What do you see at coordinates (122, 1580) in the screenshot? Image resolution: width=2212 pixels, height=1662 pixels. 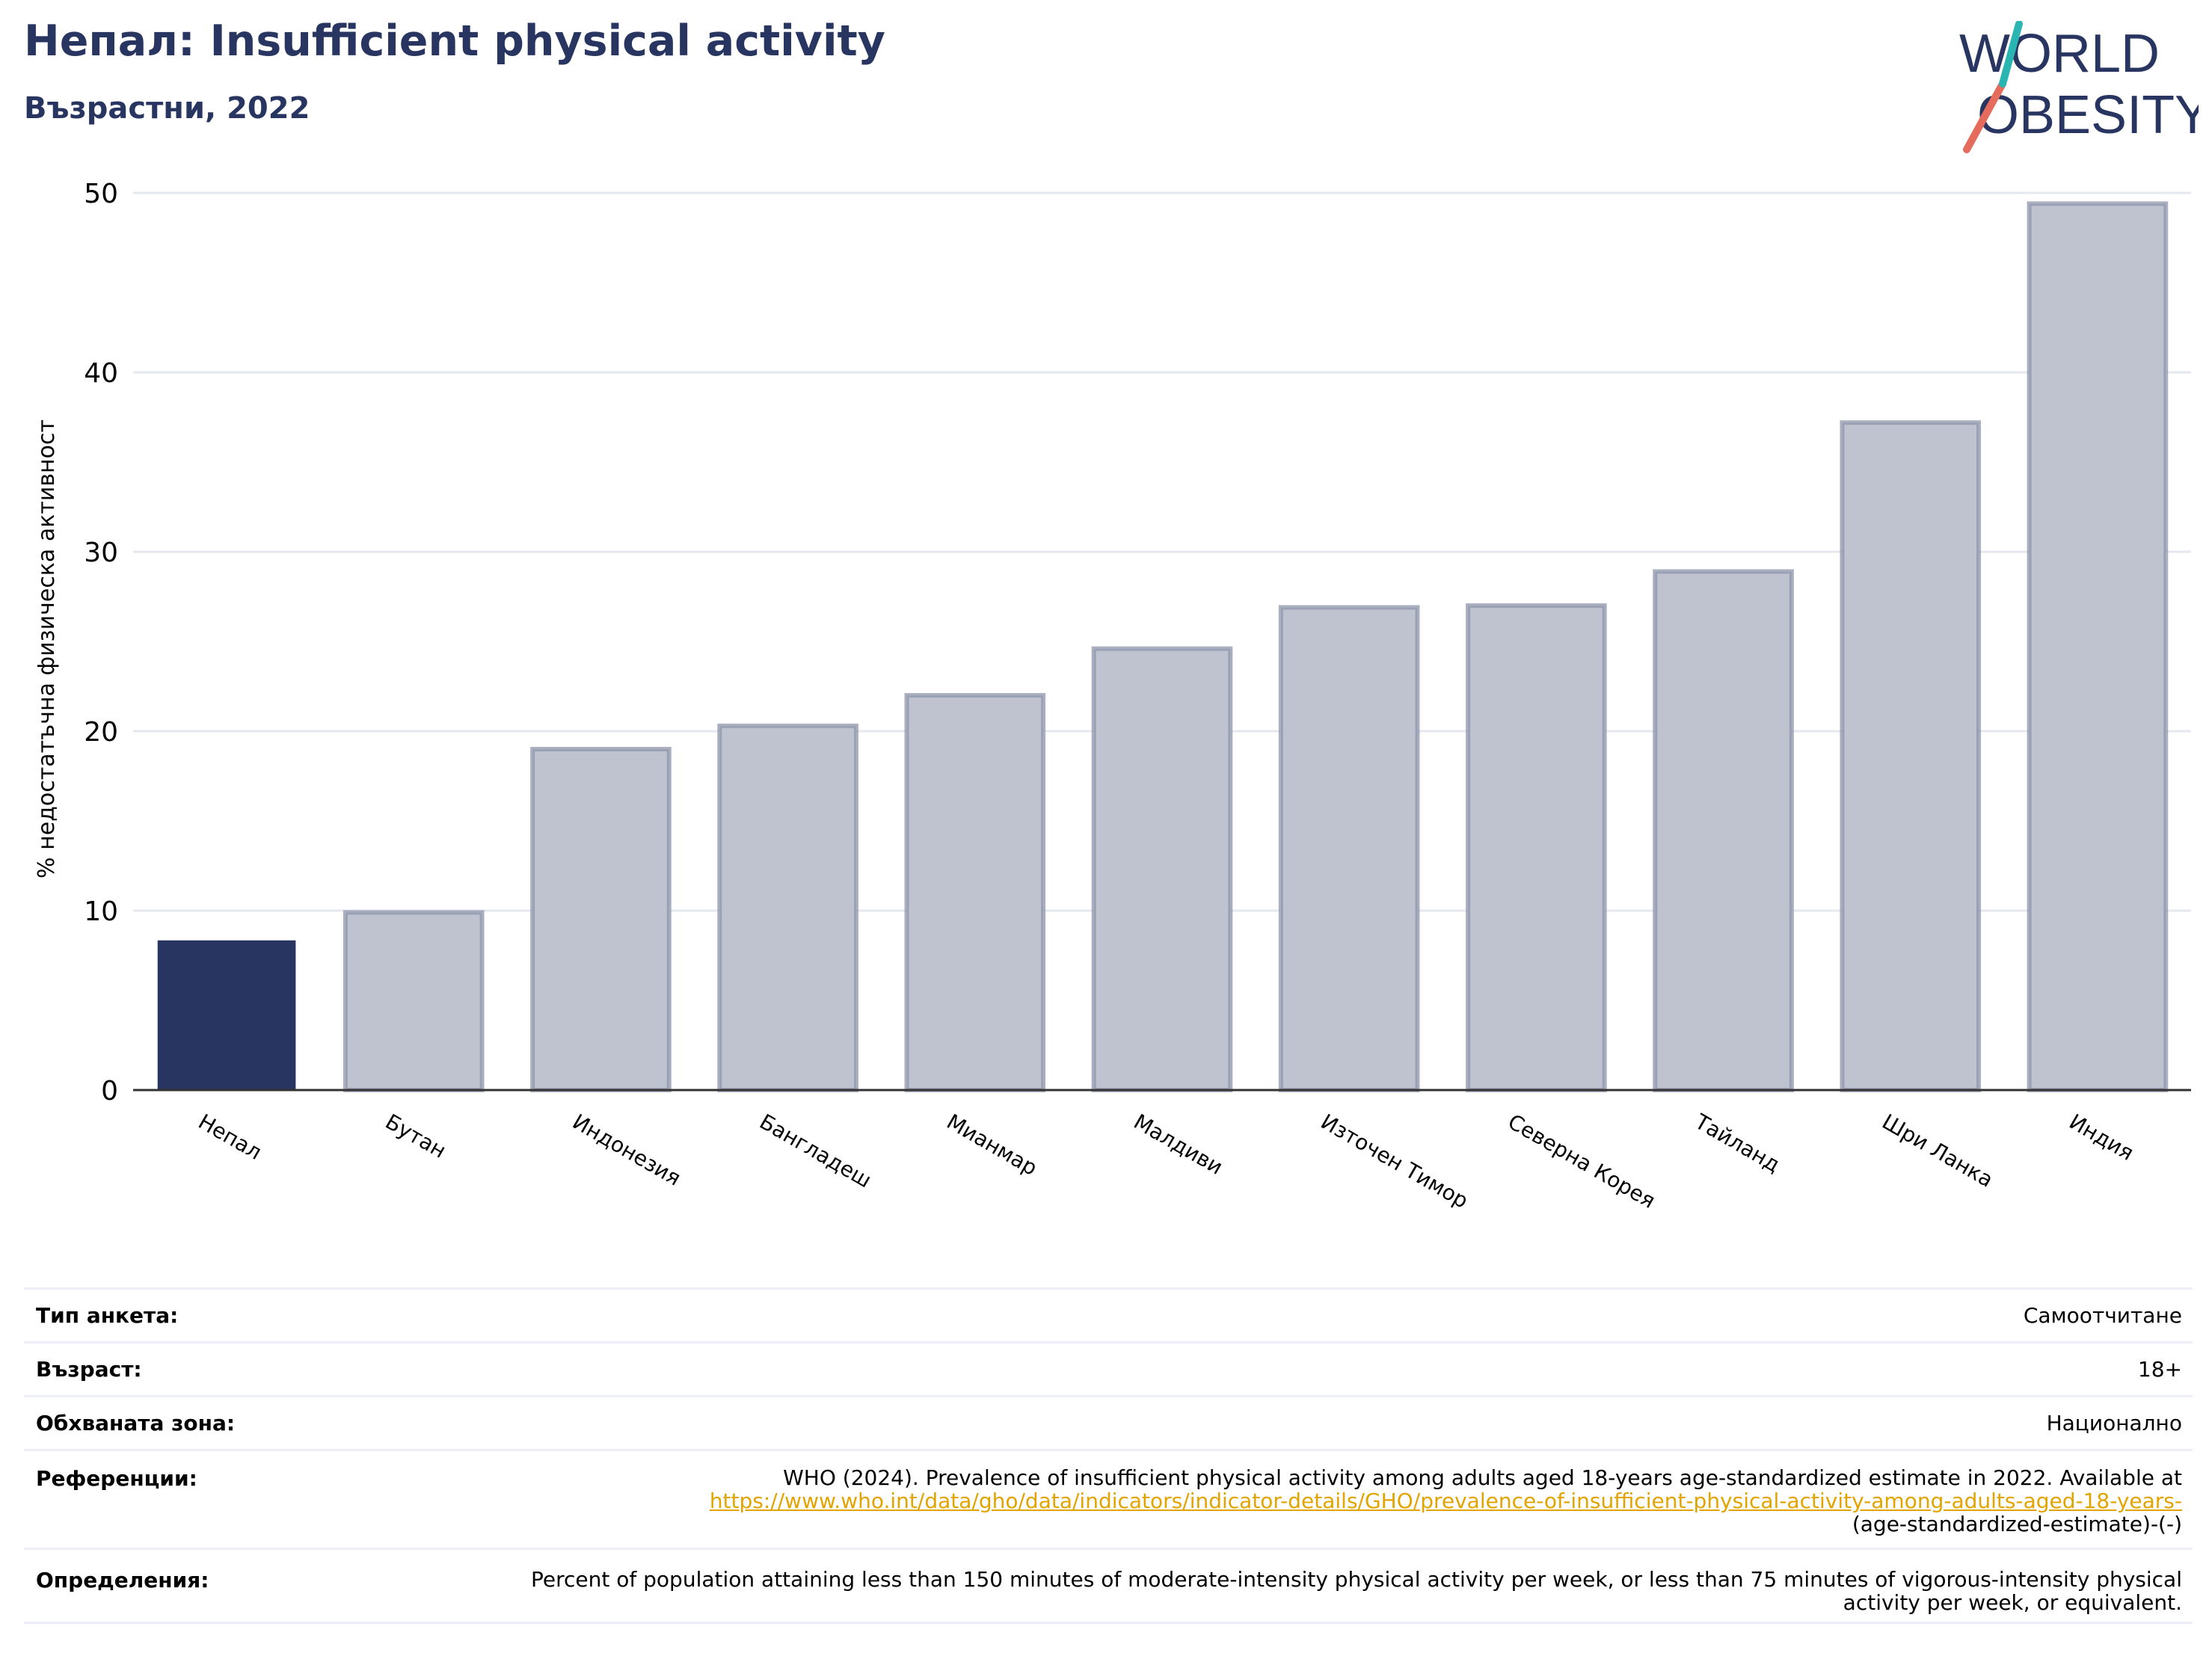 I see `info-label: Определения:` at bounding box center [122, 1580].